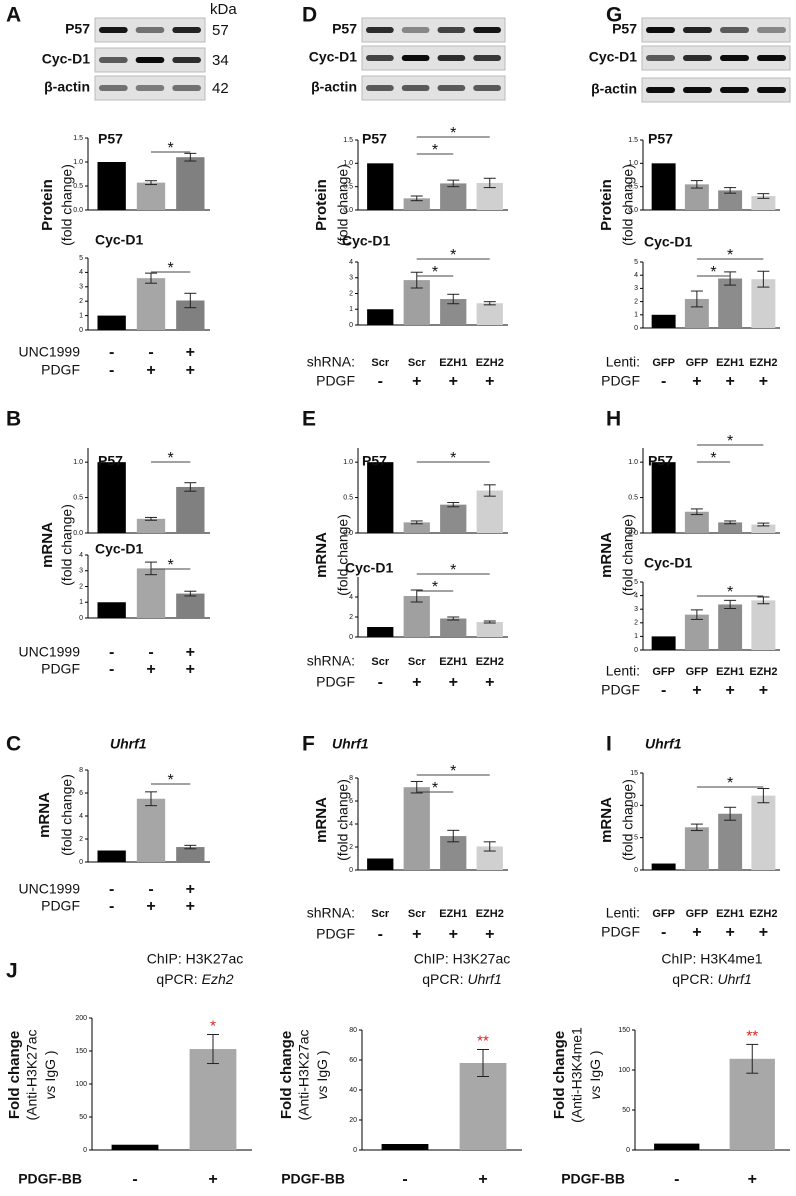 The width and height of the screenshot is (796, 1196). Describe the element at coordinates (577, 1075) in the screenshot. I see `y-axis-label: (Anti-H3K4me1` at that location.